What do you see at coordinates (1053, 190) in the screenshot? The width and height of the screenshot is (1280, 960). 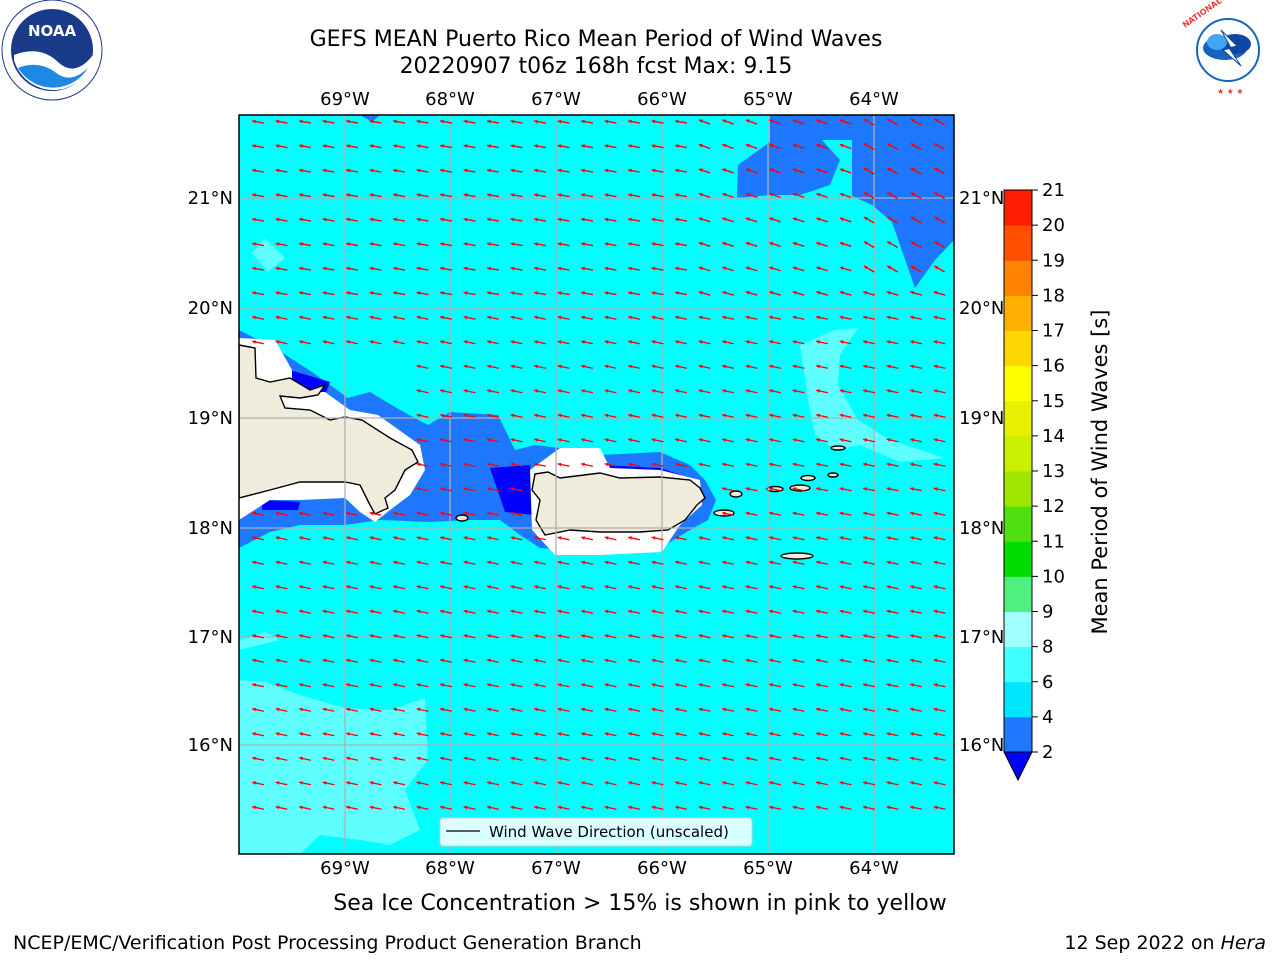 I see `colorbar-tick-label: 21` at bounding box center [1053, 190].